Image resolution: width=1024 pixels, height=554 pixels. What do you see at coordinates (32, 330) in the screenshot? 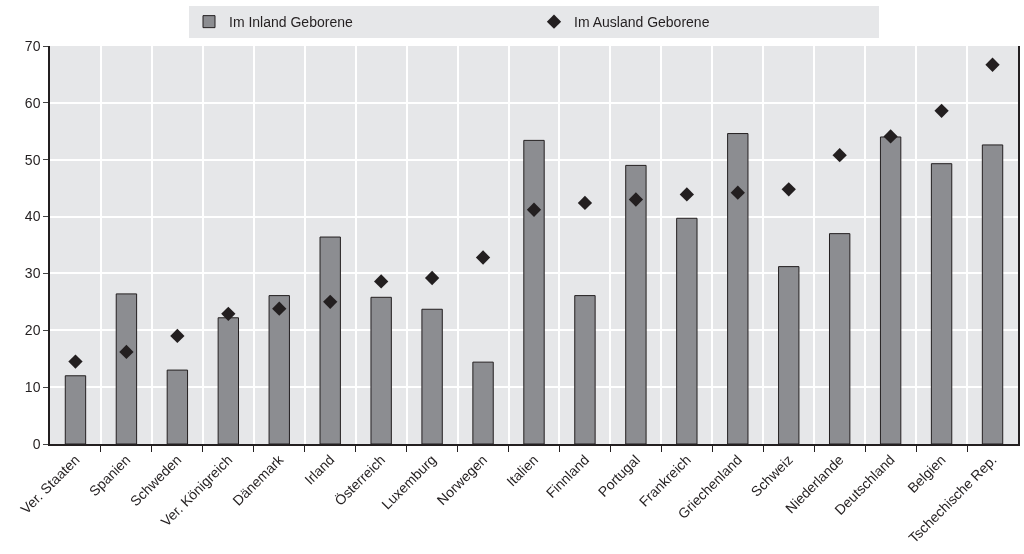
I see `y-tick-label: 20` at bounding box center [32, 330].